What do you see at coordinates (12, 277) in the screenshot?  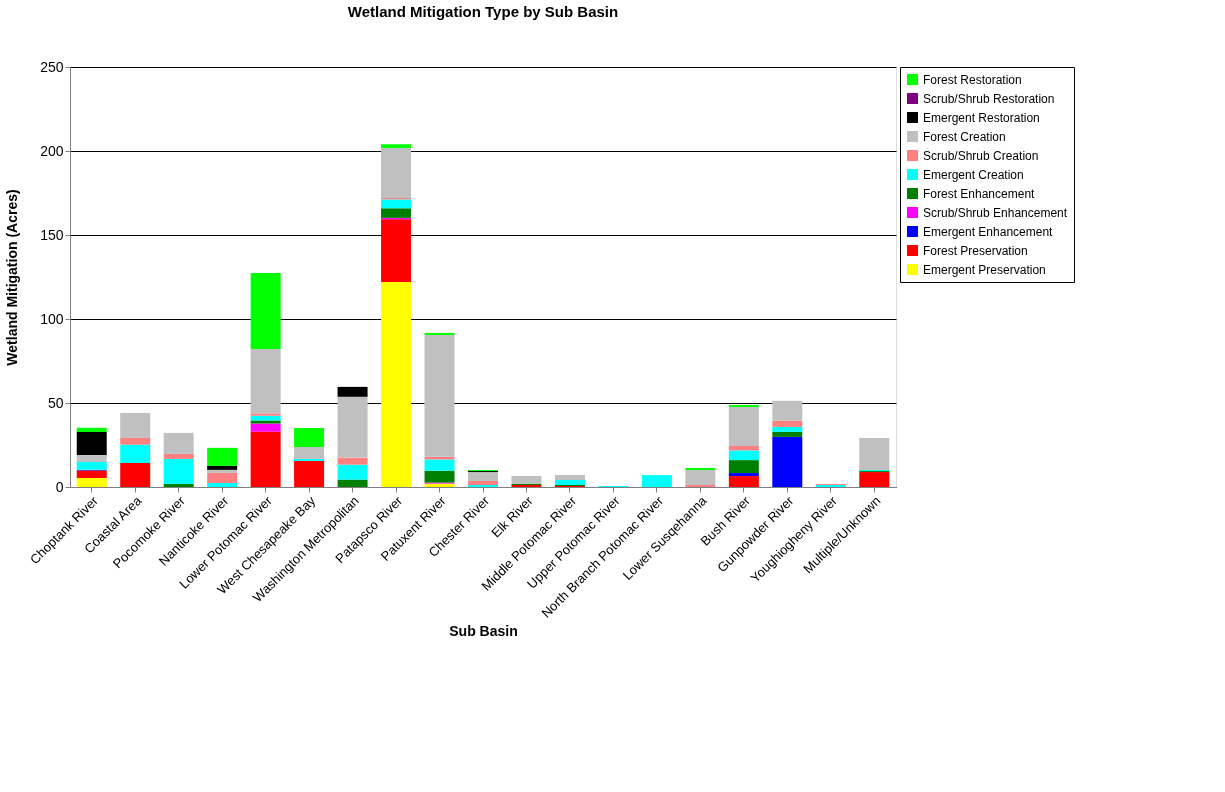 I see `y-axis-title: Wetland Mitigation (Acres)` at bounding box center [12, 277].